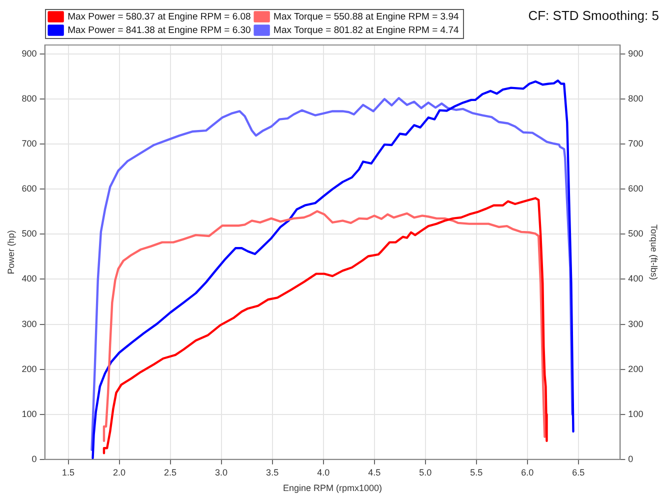 The height and width of the screenshot is (500, 667). What do you see at coordinates (476, 472) in the screenshot?
I see `x-tick-label: 5.5` at bounding box center [476, 472].